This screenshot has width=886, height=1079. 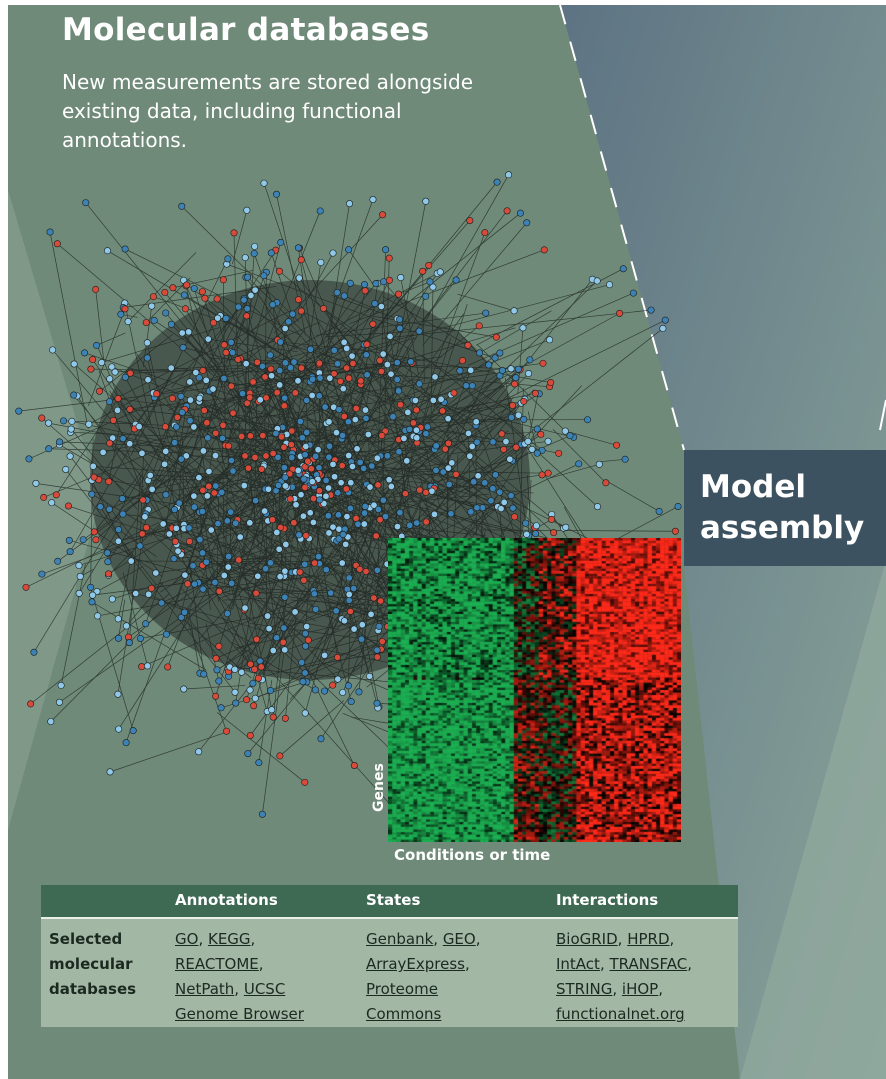 What do you see at coordinates (379, 787) in the screenshot?
I see `heatmap-y-label: Genes` at bounding box center [379, 787].